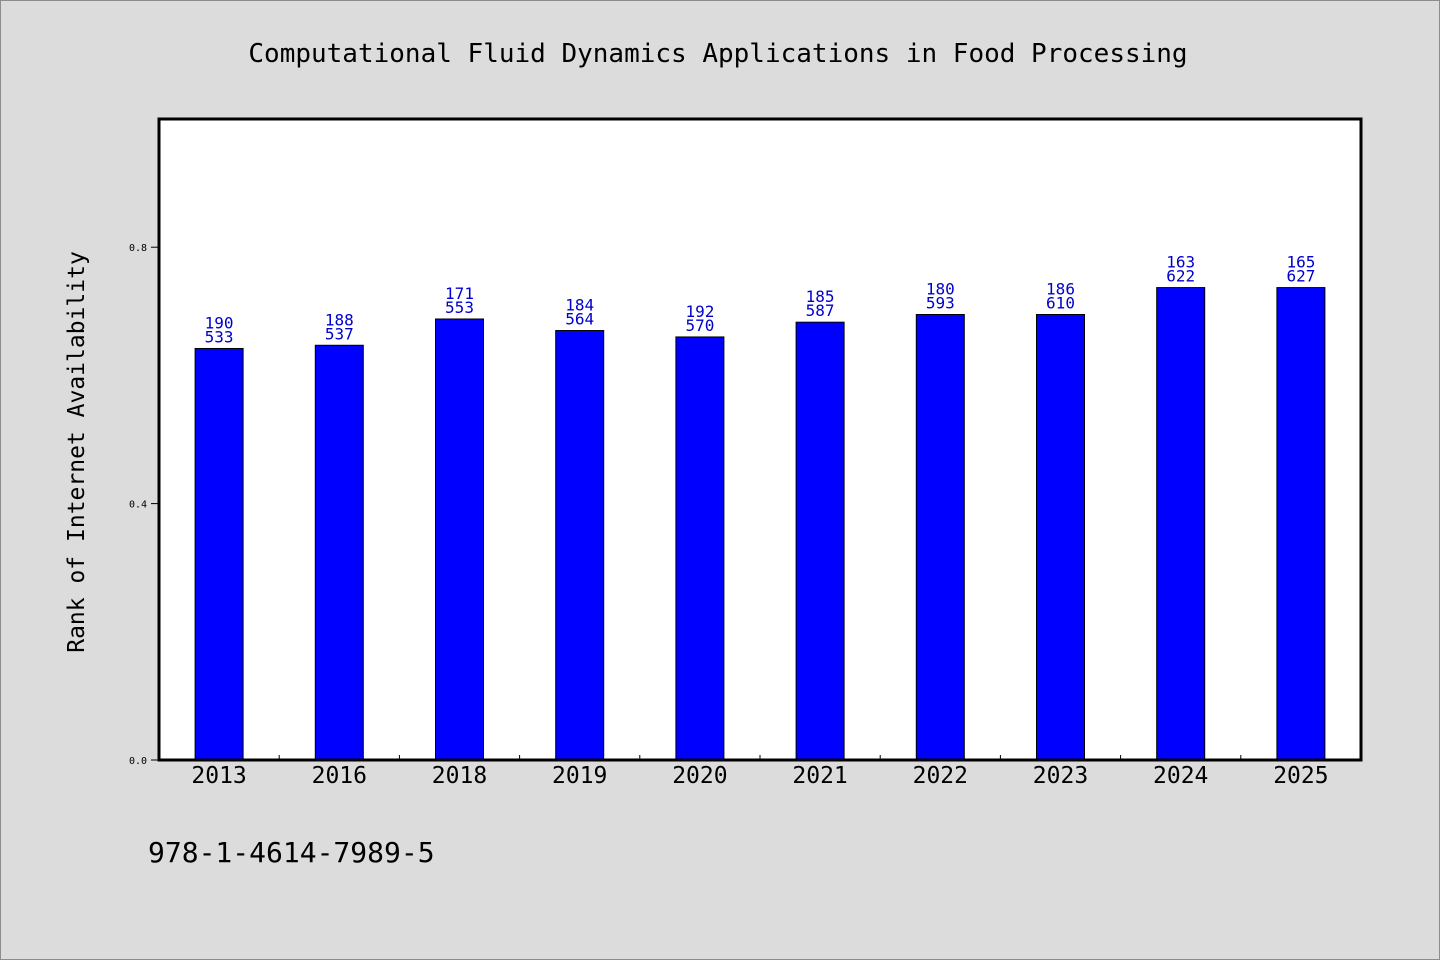  What do you see at coordinates (940, 537) in the screenshot?
I see `bar-2022` at bounding box center [940, 537].